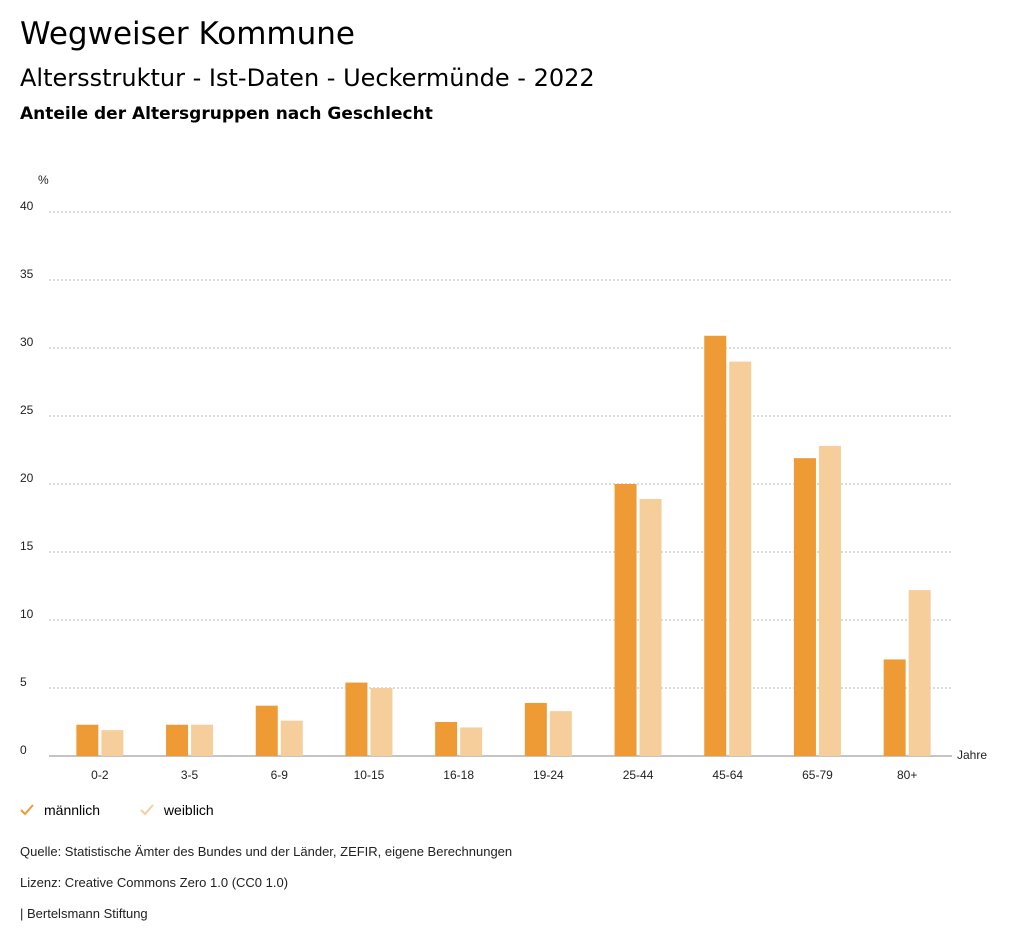  I want to click on x-tick-label: 6-9, so click(280, 775).